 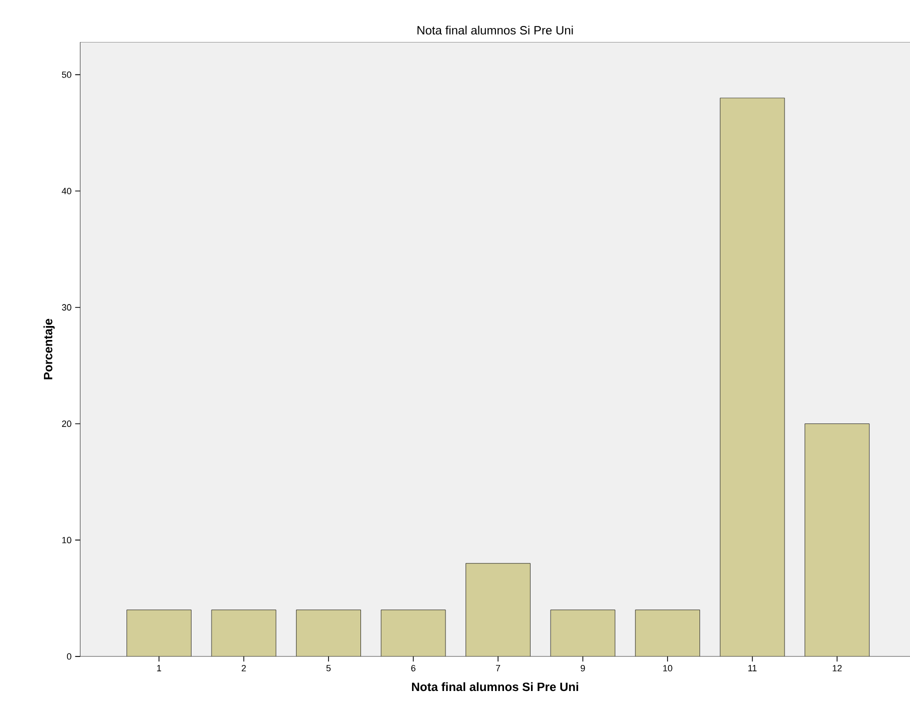 What do you see at coordinates (67, 191) in the screenshot?
I see `y-tick-label: 40` at bounding box center [67, 191].